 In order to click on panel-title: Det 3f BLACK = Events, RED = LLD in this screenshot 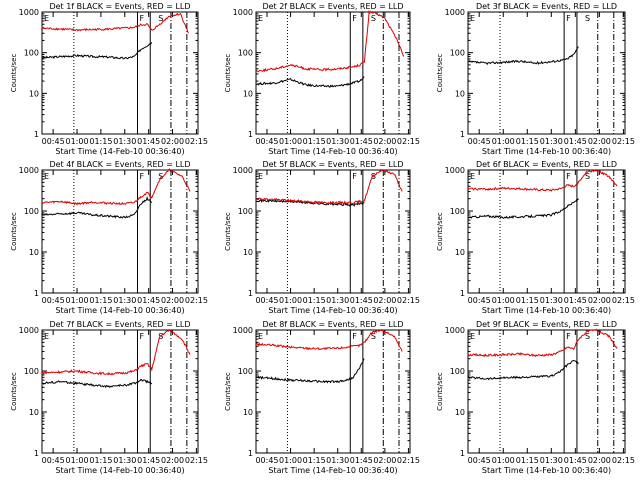, I will do `click(546, 6)`.